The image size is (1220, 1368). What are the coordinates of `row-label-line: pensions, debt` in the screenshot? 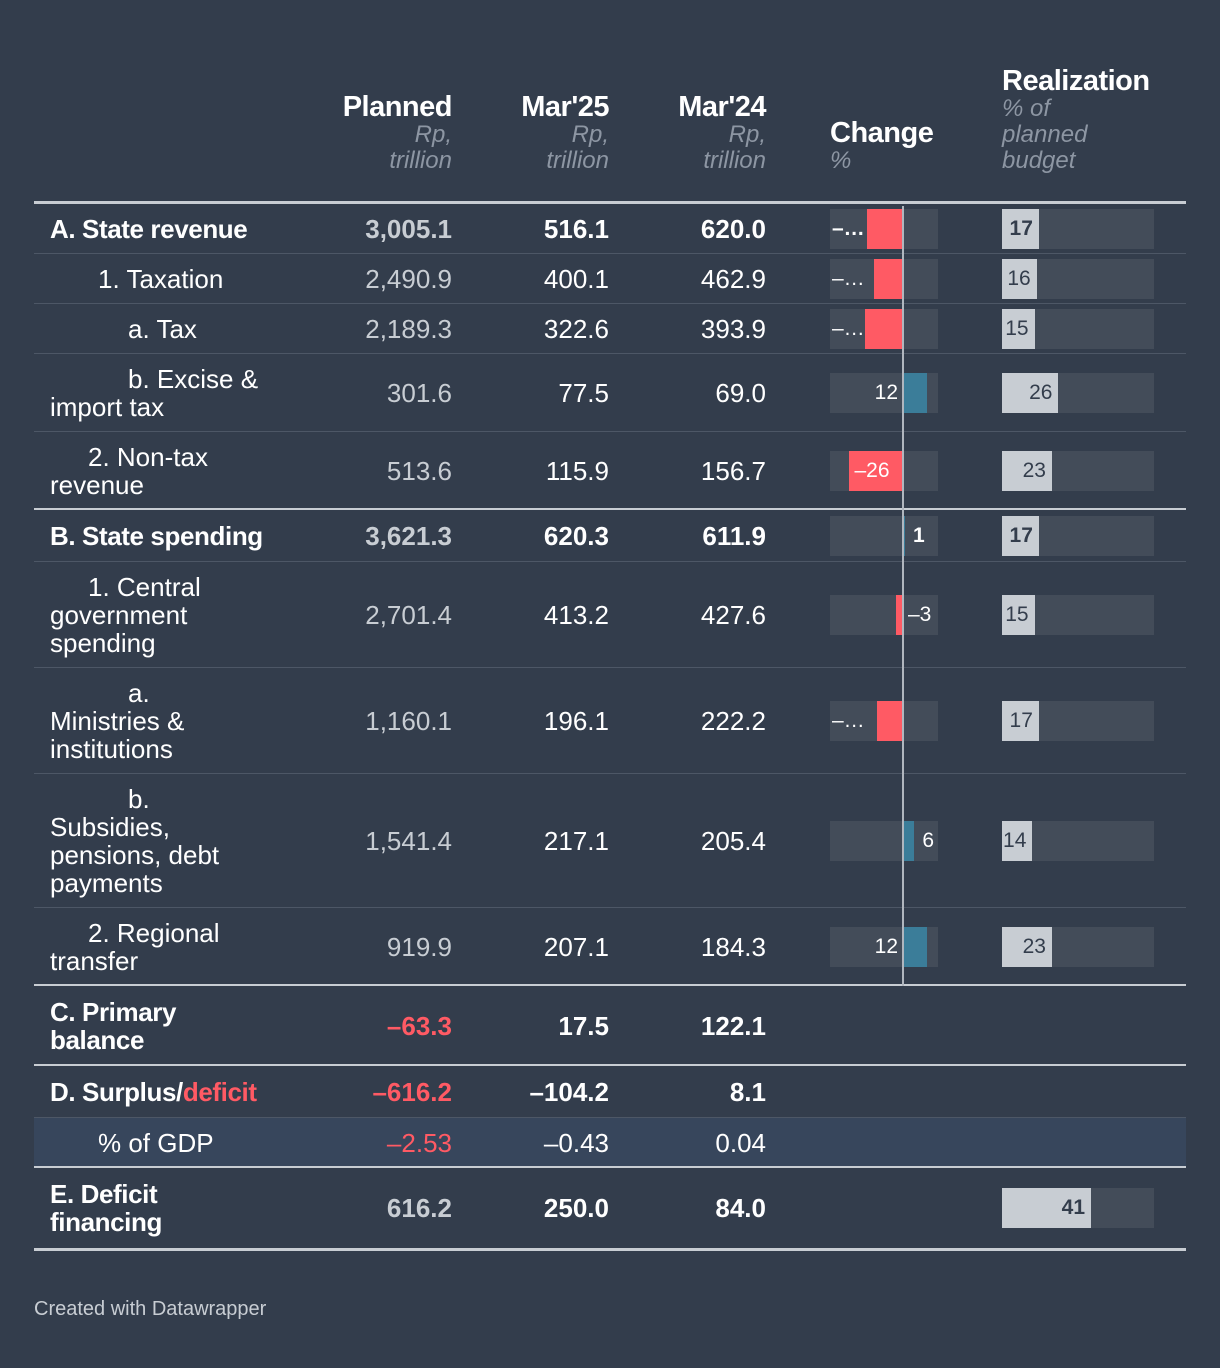 It's located at (135, 855).